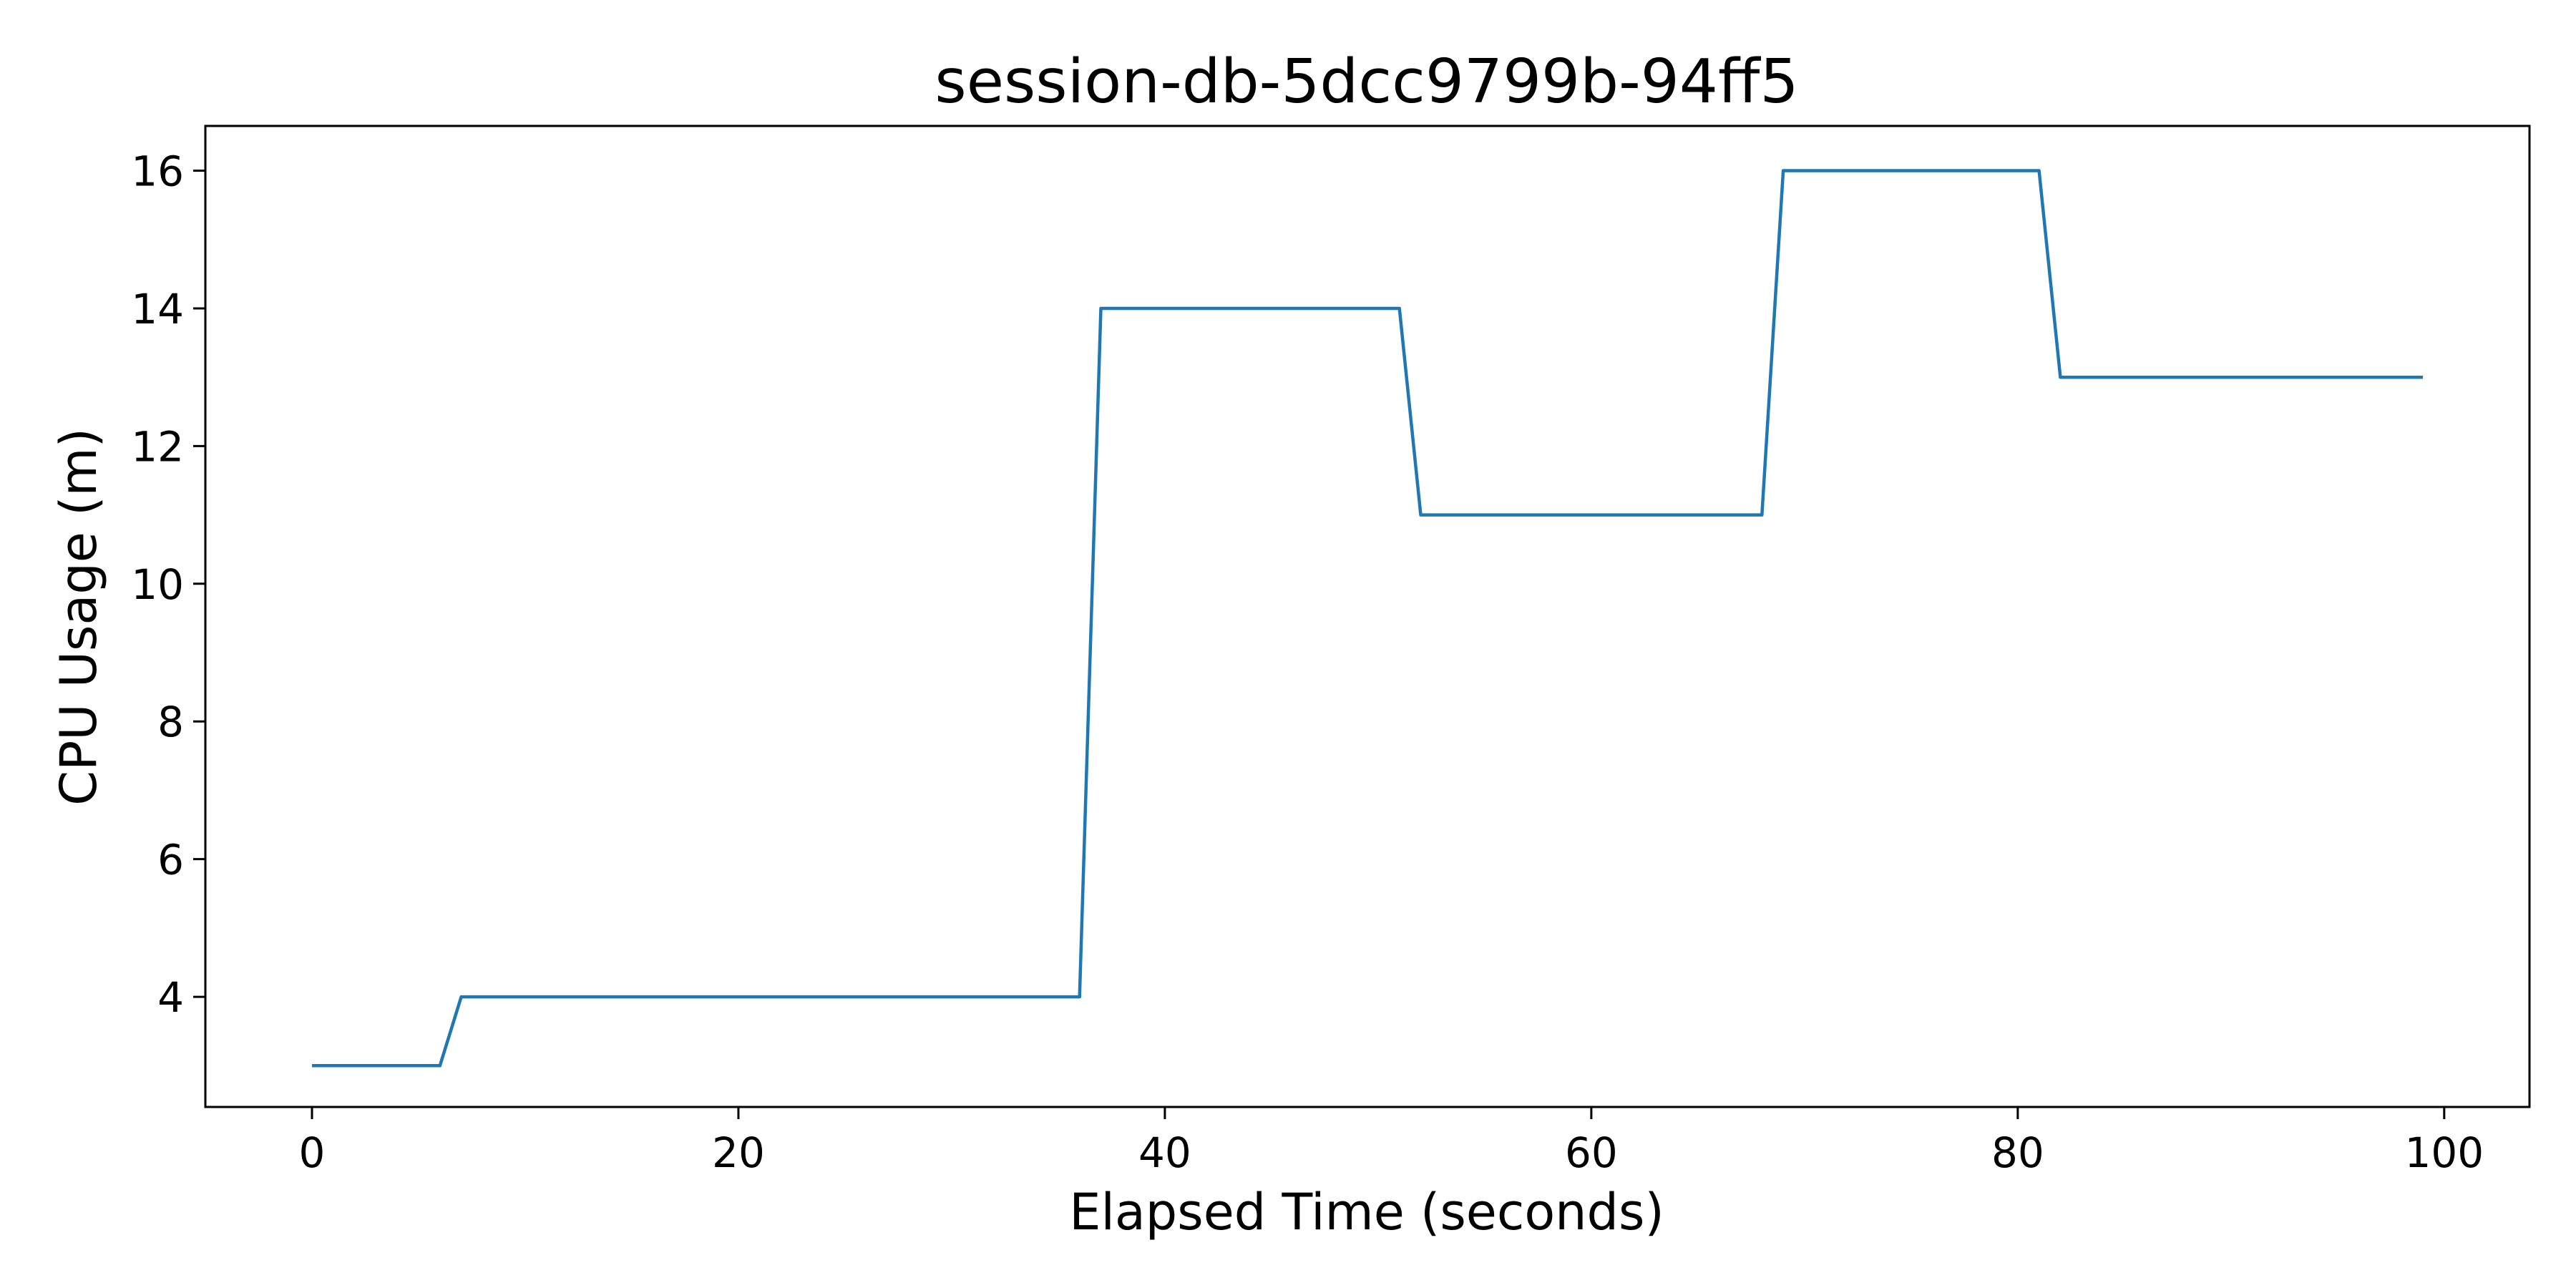 The image size is (2576, 1288). What do you see at coordinates (157, 309) in the screenshot?
I see `y-tick-label: 14` at bounding box center [157, 309].